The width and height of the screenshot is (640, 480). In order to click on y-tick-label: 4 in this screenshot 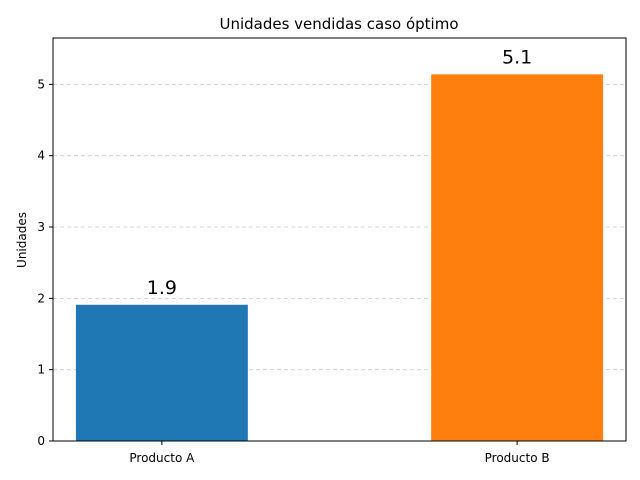, I will do `click(41, 156)`.